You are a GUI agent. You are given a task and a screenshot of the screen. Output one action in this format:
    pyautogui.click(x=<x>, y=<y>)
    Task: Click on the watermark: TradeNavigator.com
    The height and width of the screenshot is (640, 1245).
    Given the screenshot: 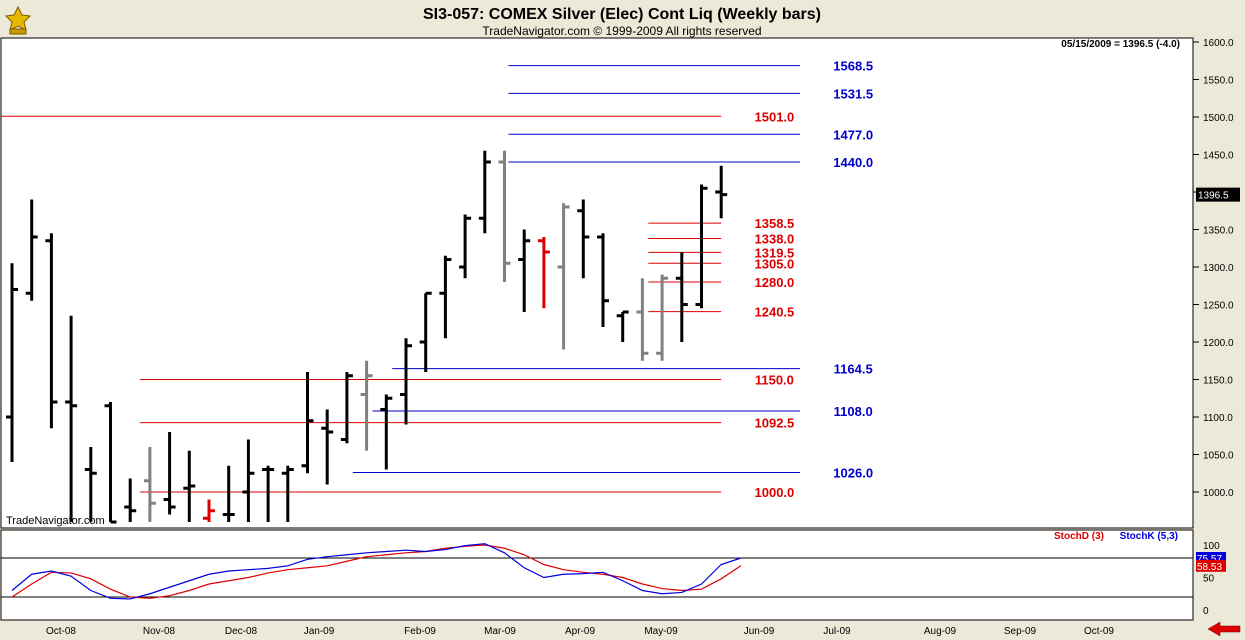 What is the action you would take?
    pyautogui.click(x=55, y=521)
    